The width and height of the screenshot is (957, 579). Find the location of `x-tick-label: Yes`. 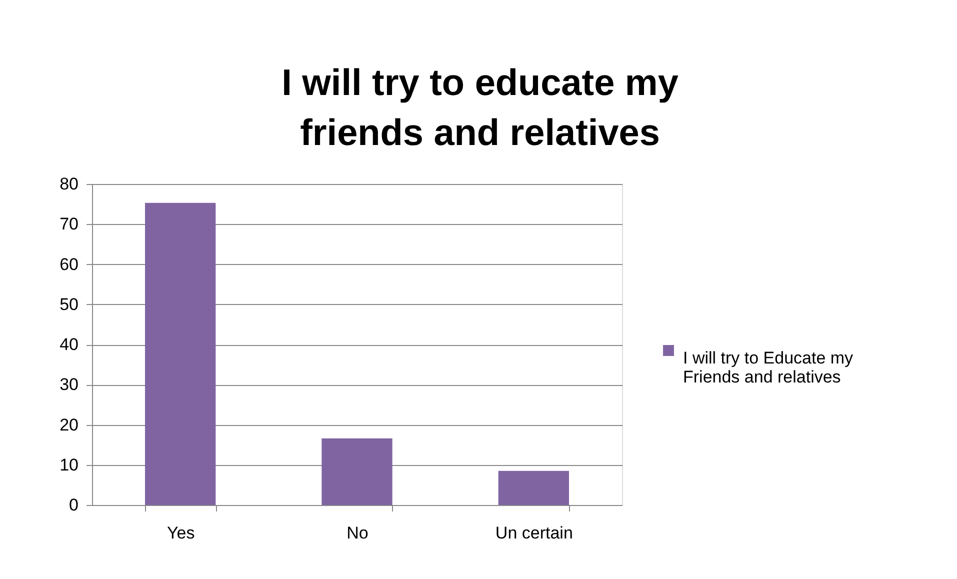

x-tick-label: Yes is located at coordinates (180, 533).